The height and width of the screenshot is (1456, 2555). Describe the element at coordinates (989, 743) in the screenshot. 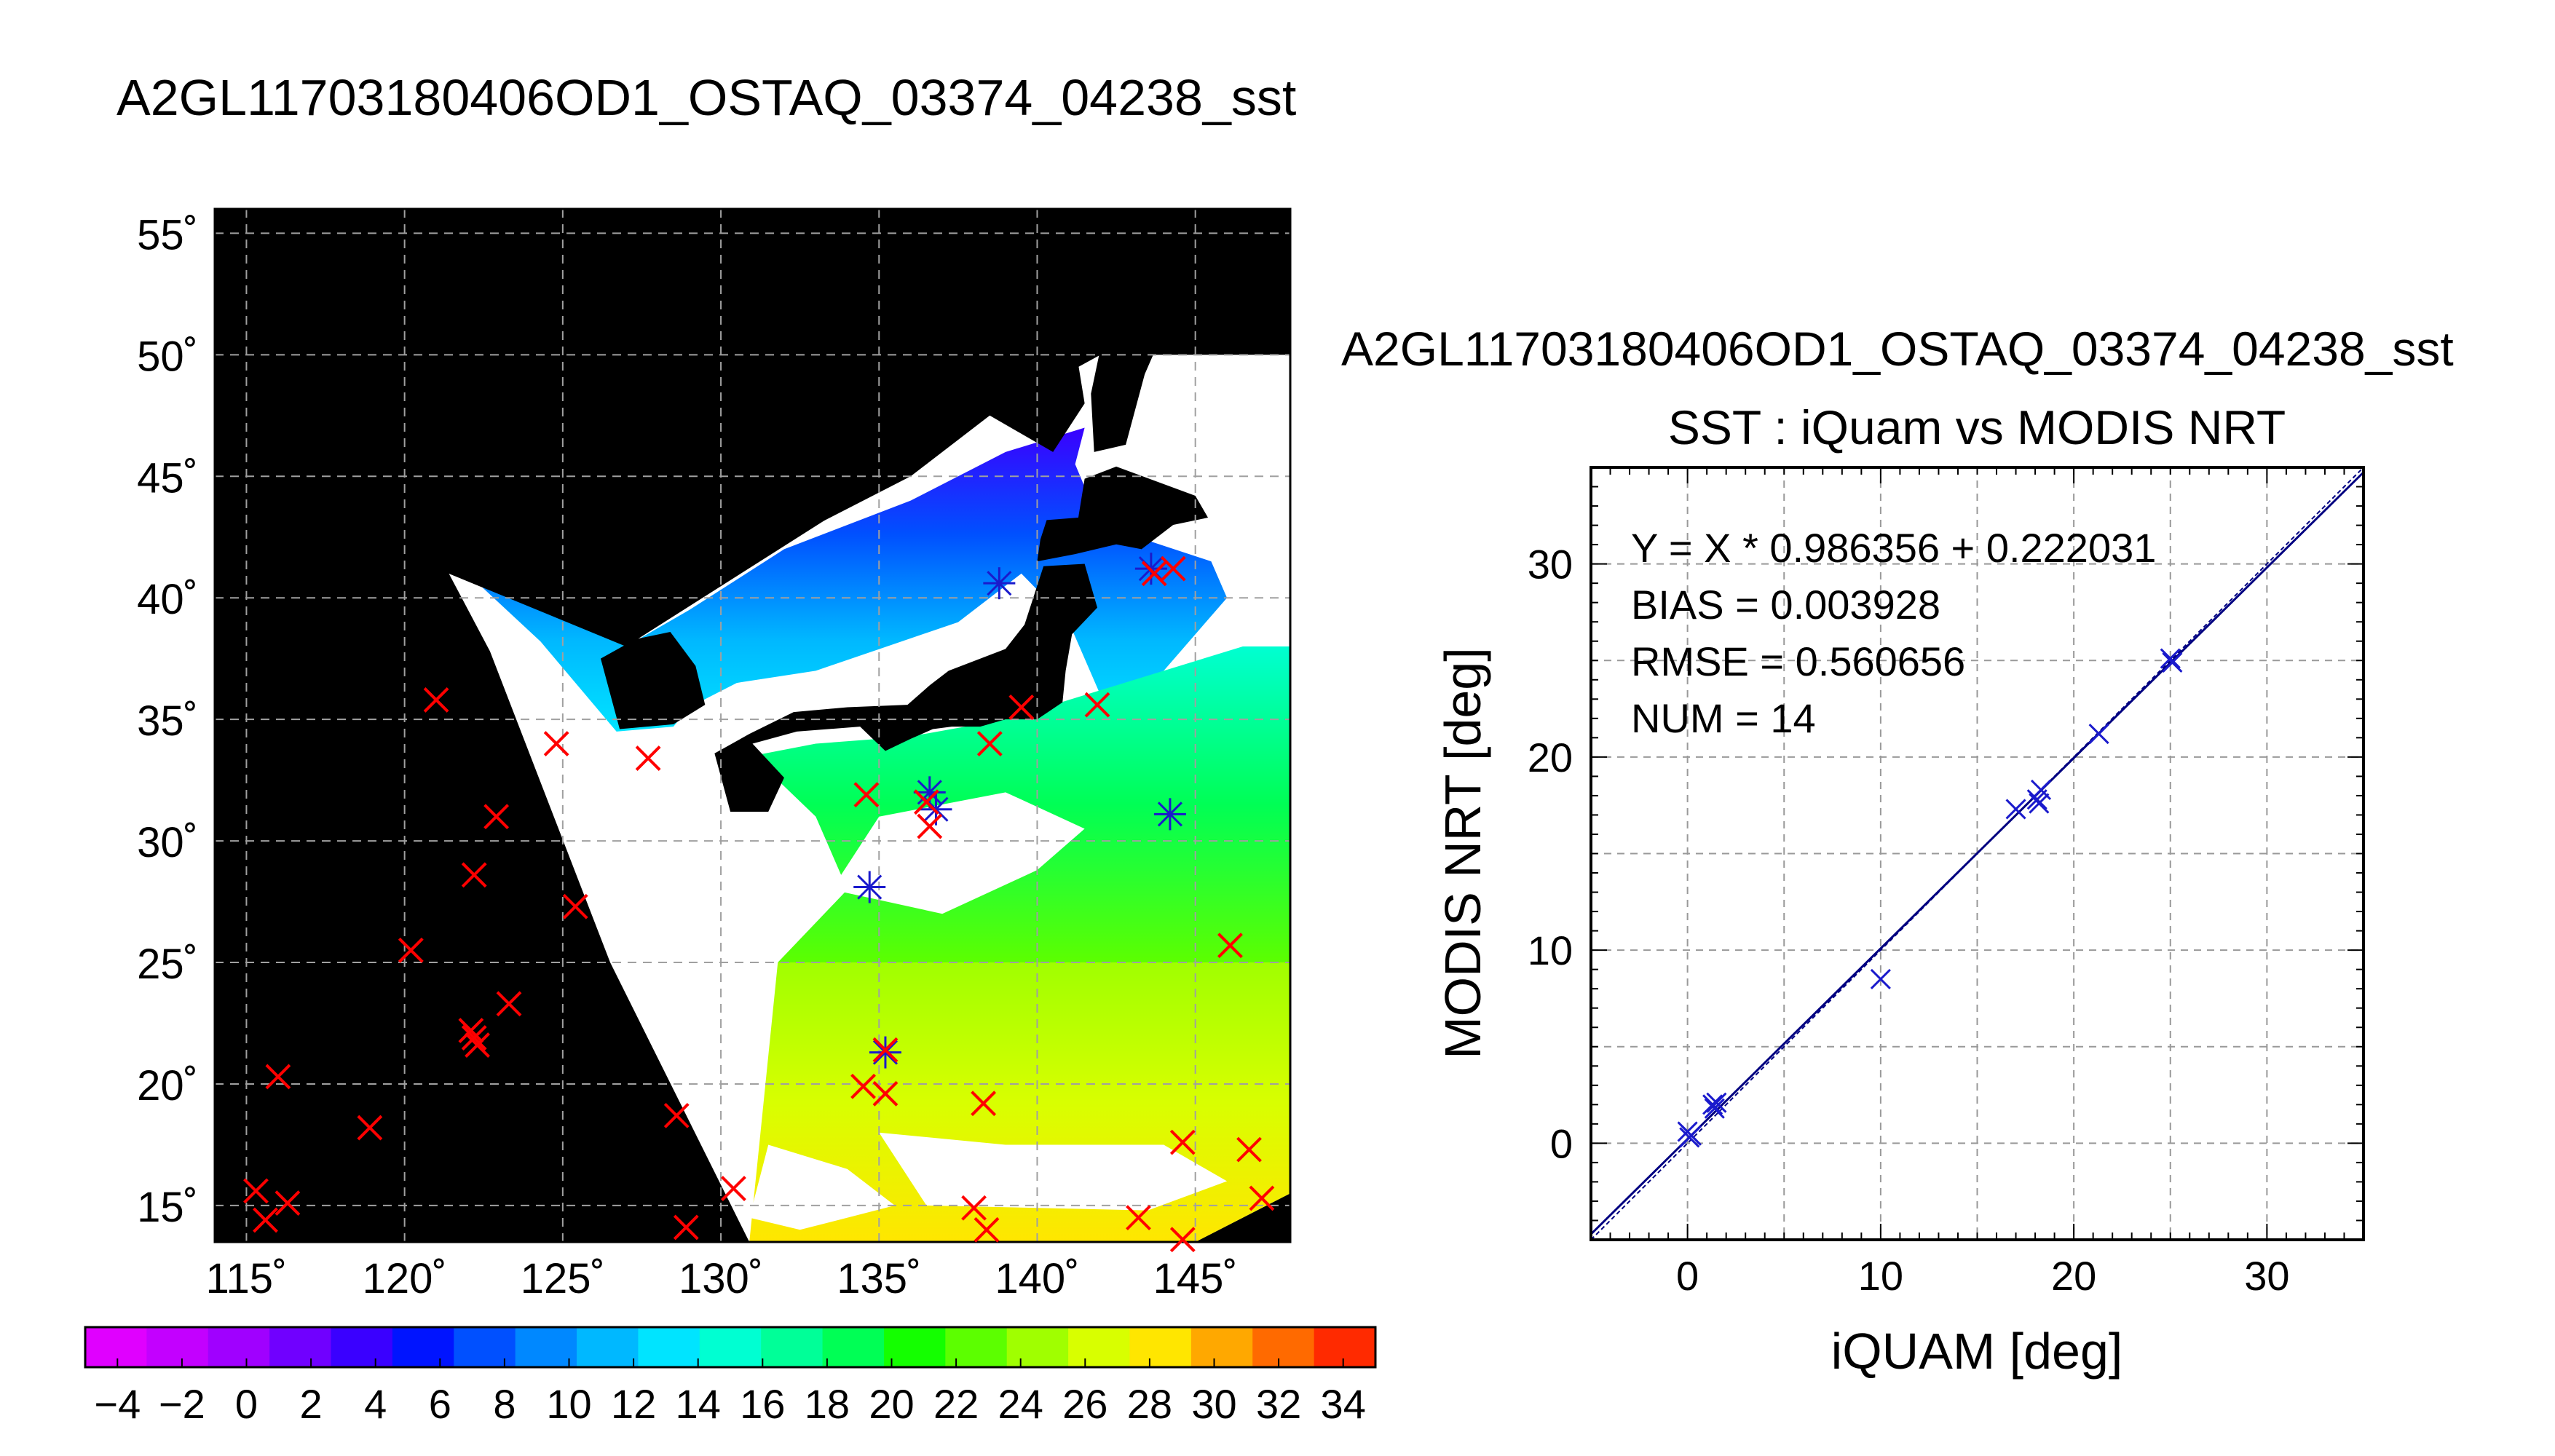

I see `map-marker-30-stroke-b` at that location.